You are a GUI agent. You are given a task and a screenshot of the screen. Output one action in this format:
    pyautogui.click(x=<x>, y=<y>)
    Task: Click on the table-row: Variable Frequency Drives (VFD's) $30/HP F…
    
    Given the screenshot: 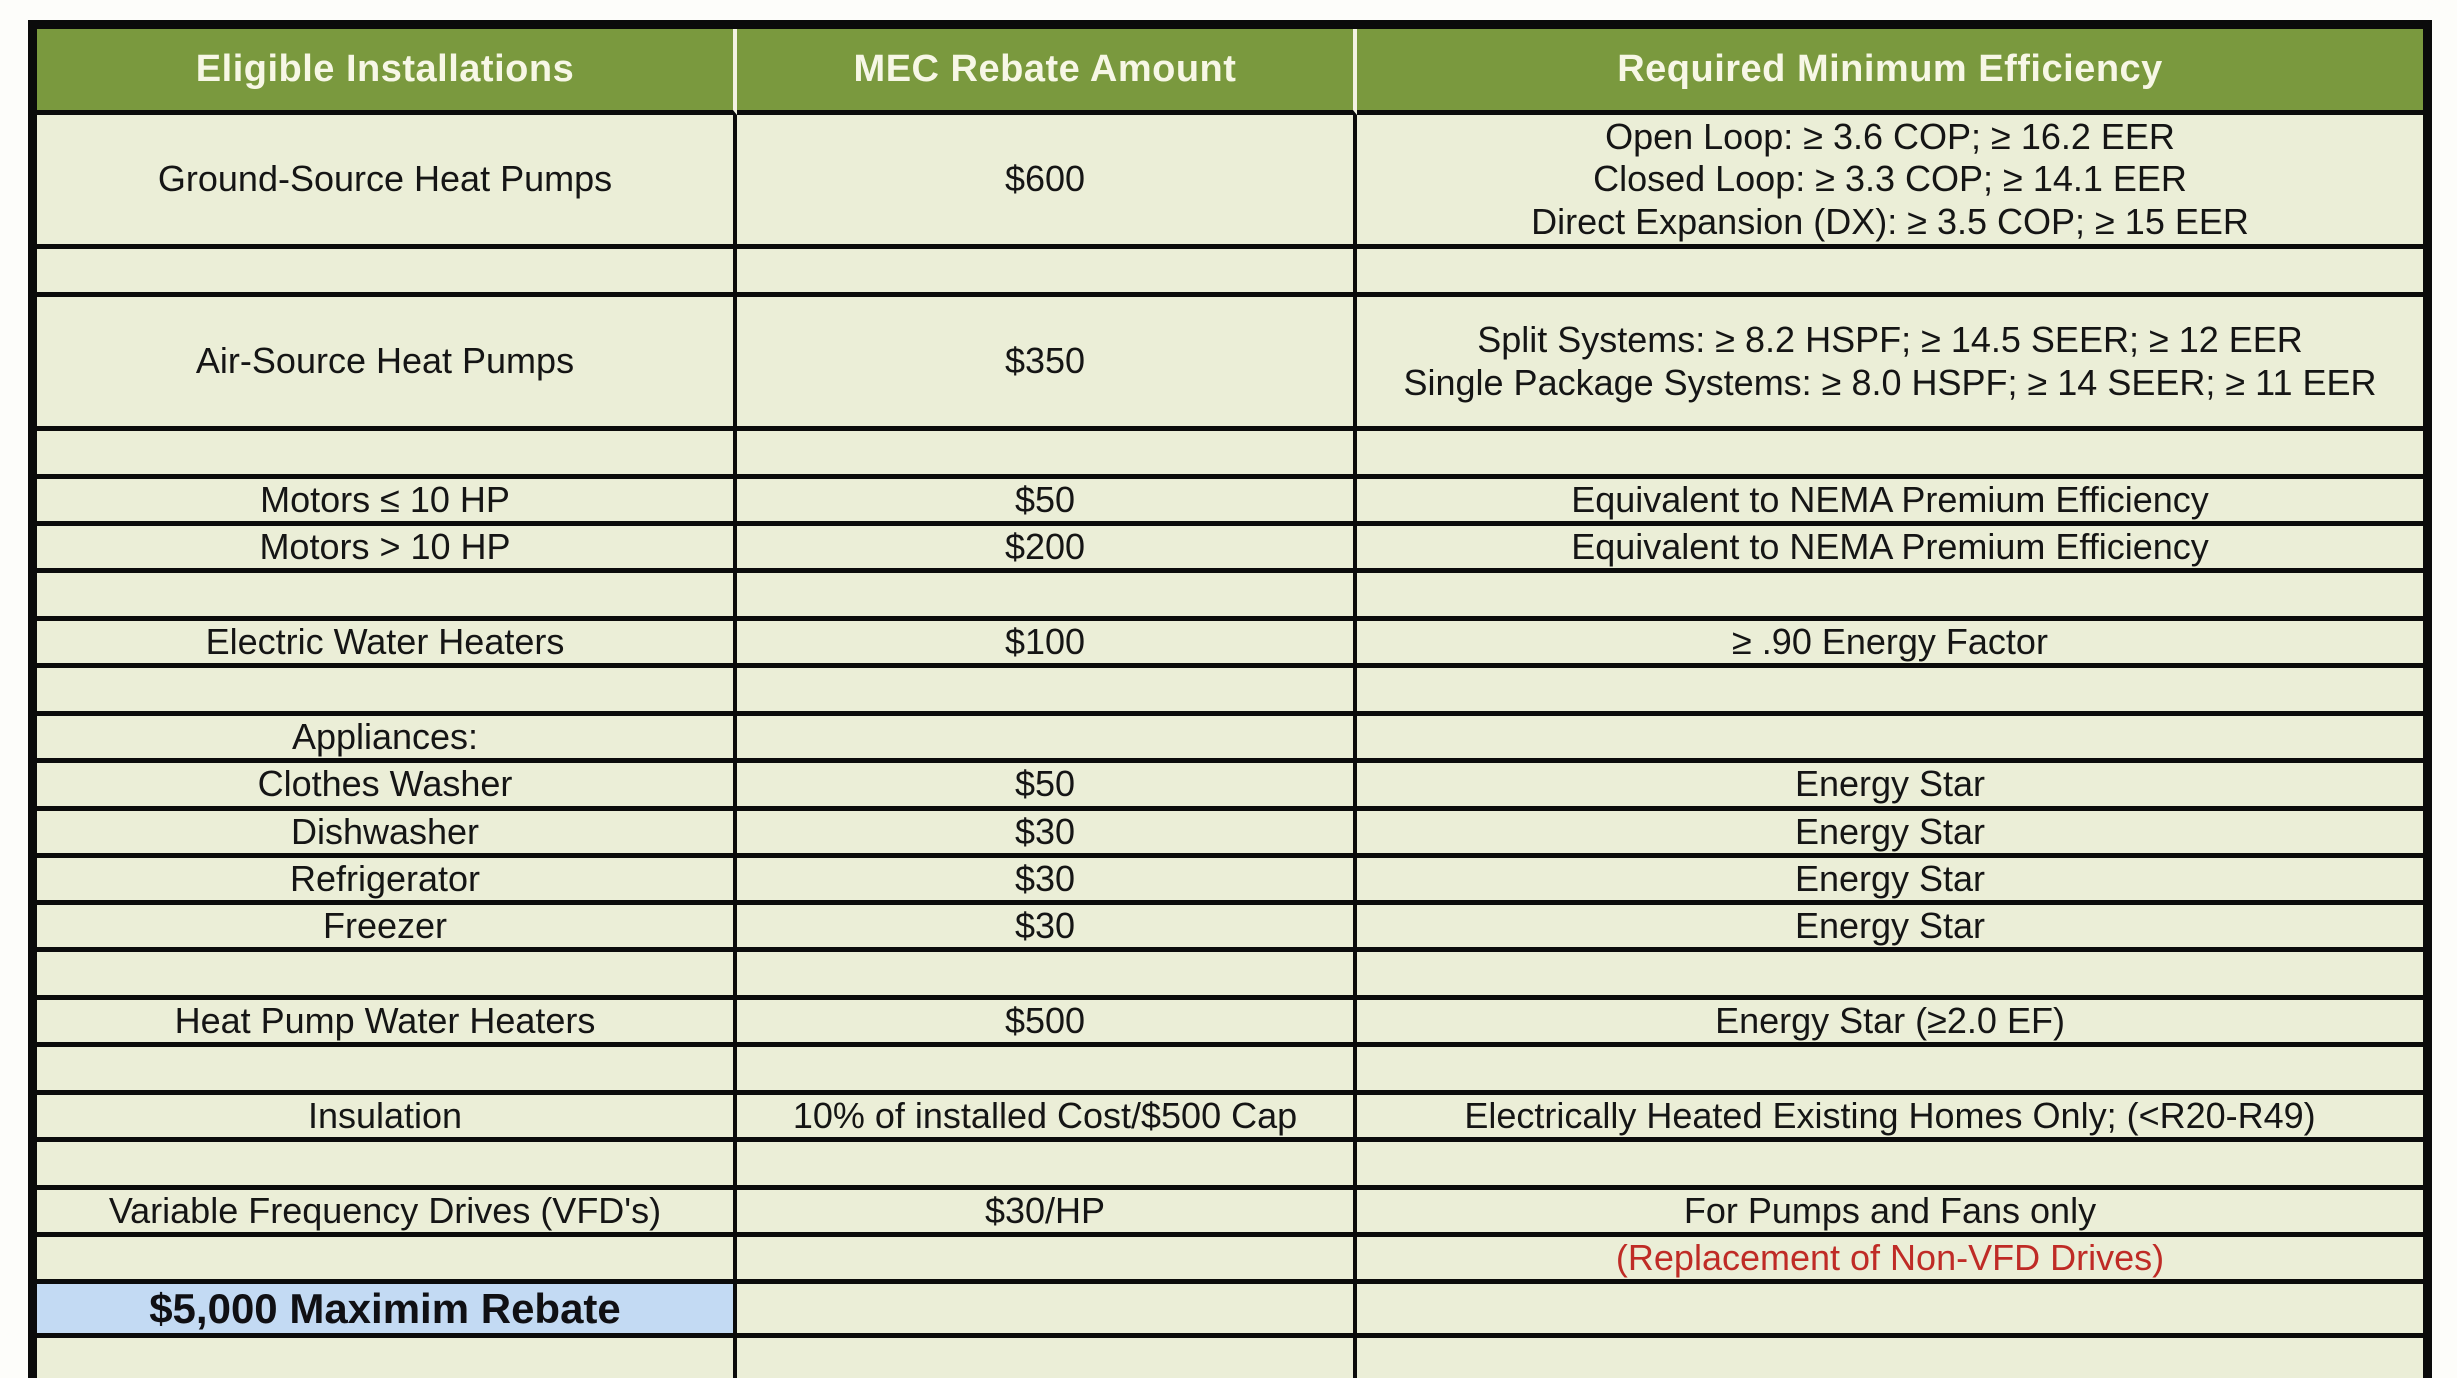 What is the action you would take?
    pyautogui.click(x=1230, y=1214)
    